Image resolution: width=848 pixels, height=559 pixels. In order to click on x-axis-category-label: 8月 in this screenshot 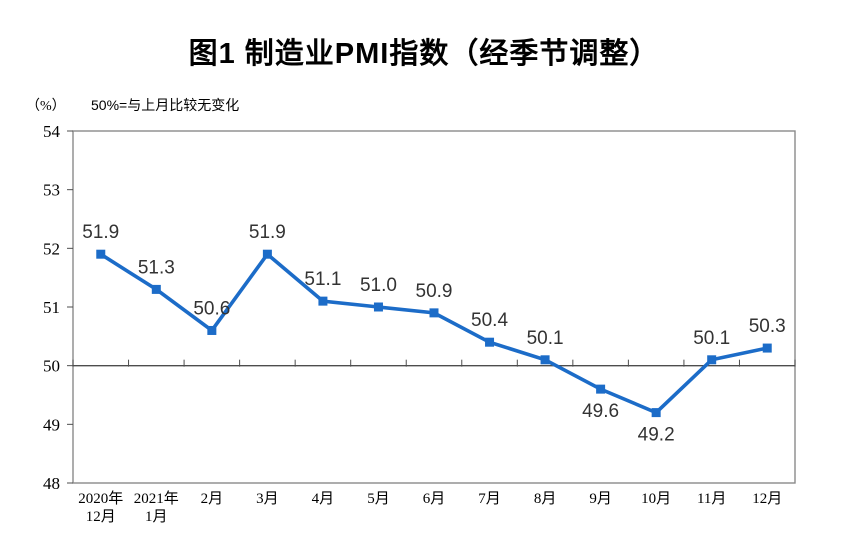, I will do `click(545, 499)`.